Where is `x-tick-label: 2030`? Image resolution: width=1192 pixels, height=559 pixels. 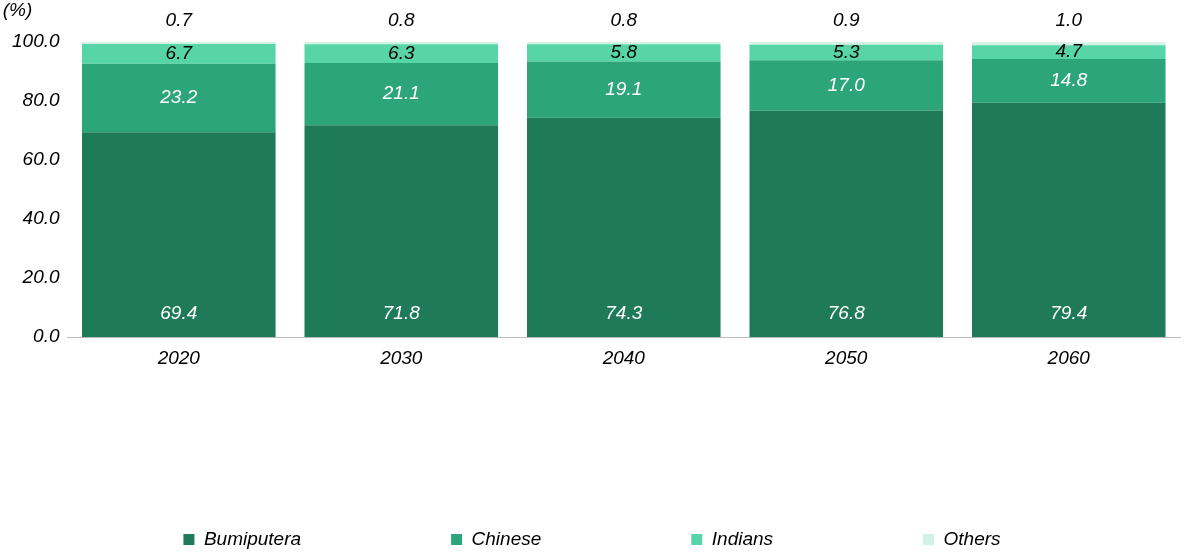 x-tick-label: 2030 is located at coordinates (401, 357).